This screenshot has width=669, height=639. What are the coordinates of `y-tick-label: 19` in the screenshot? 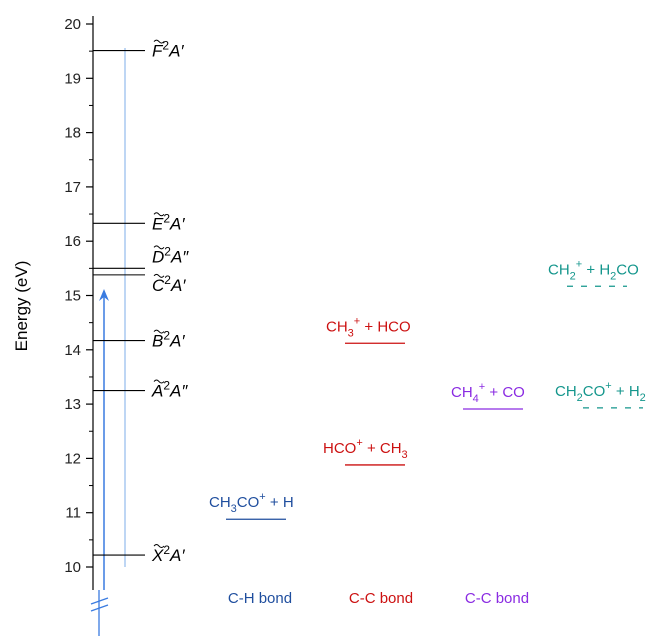 It's located at (72, 78).